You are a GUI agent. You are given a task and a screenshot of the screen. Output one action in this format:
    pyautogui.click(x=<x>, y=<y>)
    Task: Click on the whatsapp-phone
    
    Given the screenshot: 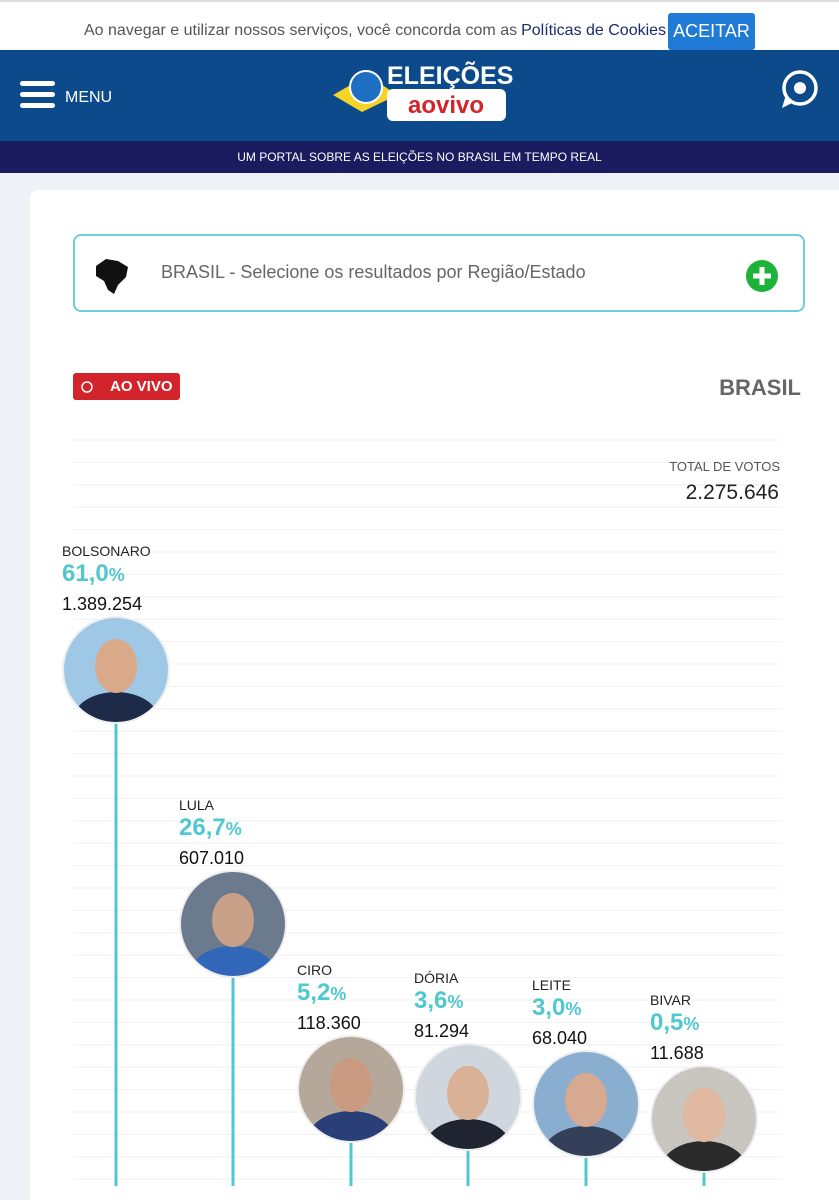 What is the action you would take?
    pyautogui.click(x=800, y=88)
    